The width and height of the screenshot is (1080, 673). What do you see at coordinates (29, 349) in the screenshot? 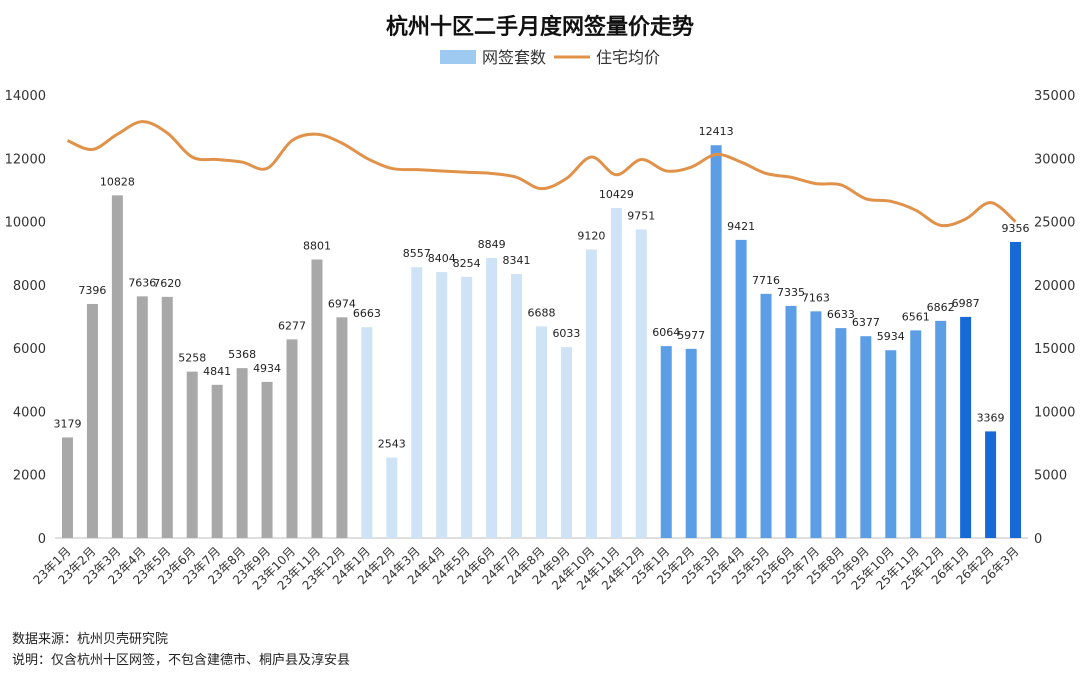
I see `y-left-tick: 6000` at bounding box center [29, 349].